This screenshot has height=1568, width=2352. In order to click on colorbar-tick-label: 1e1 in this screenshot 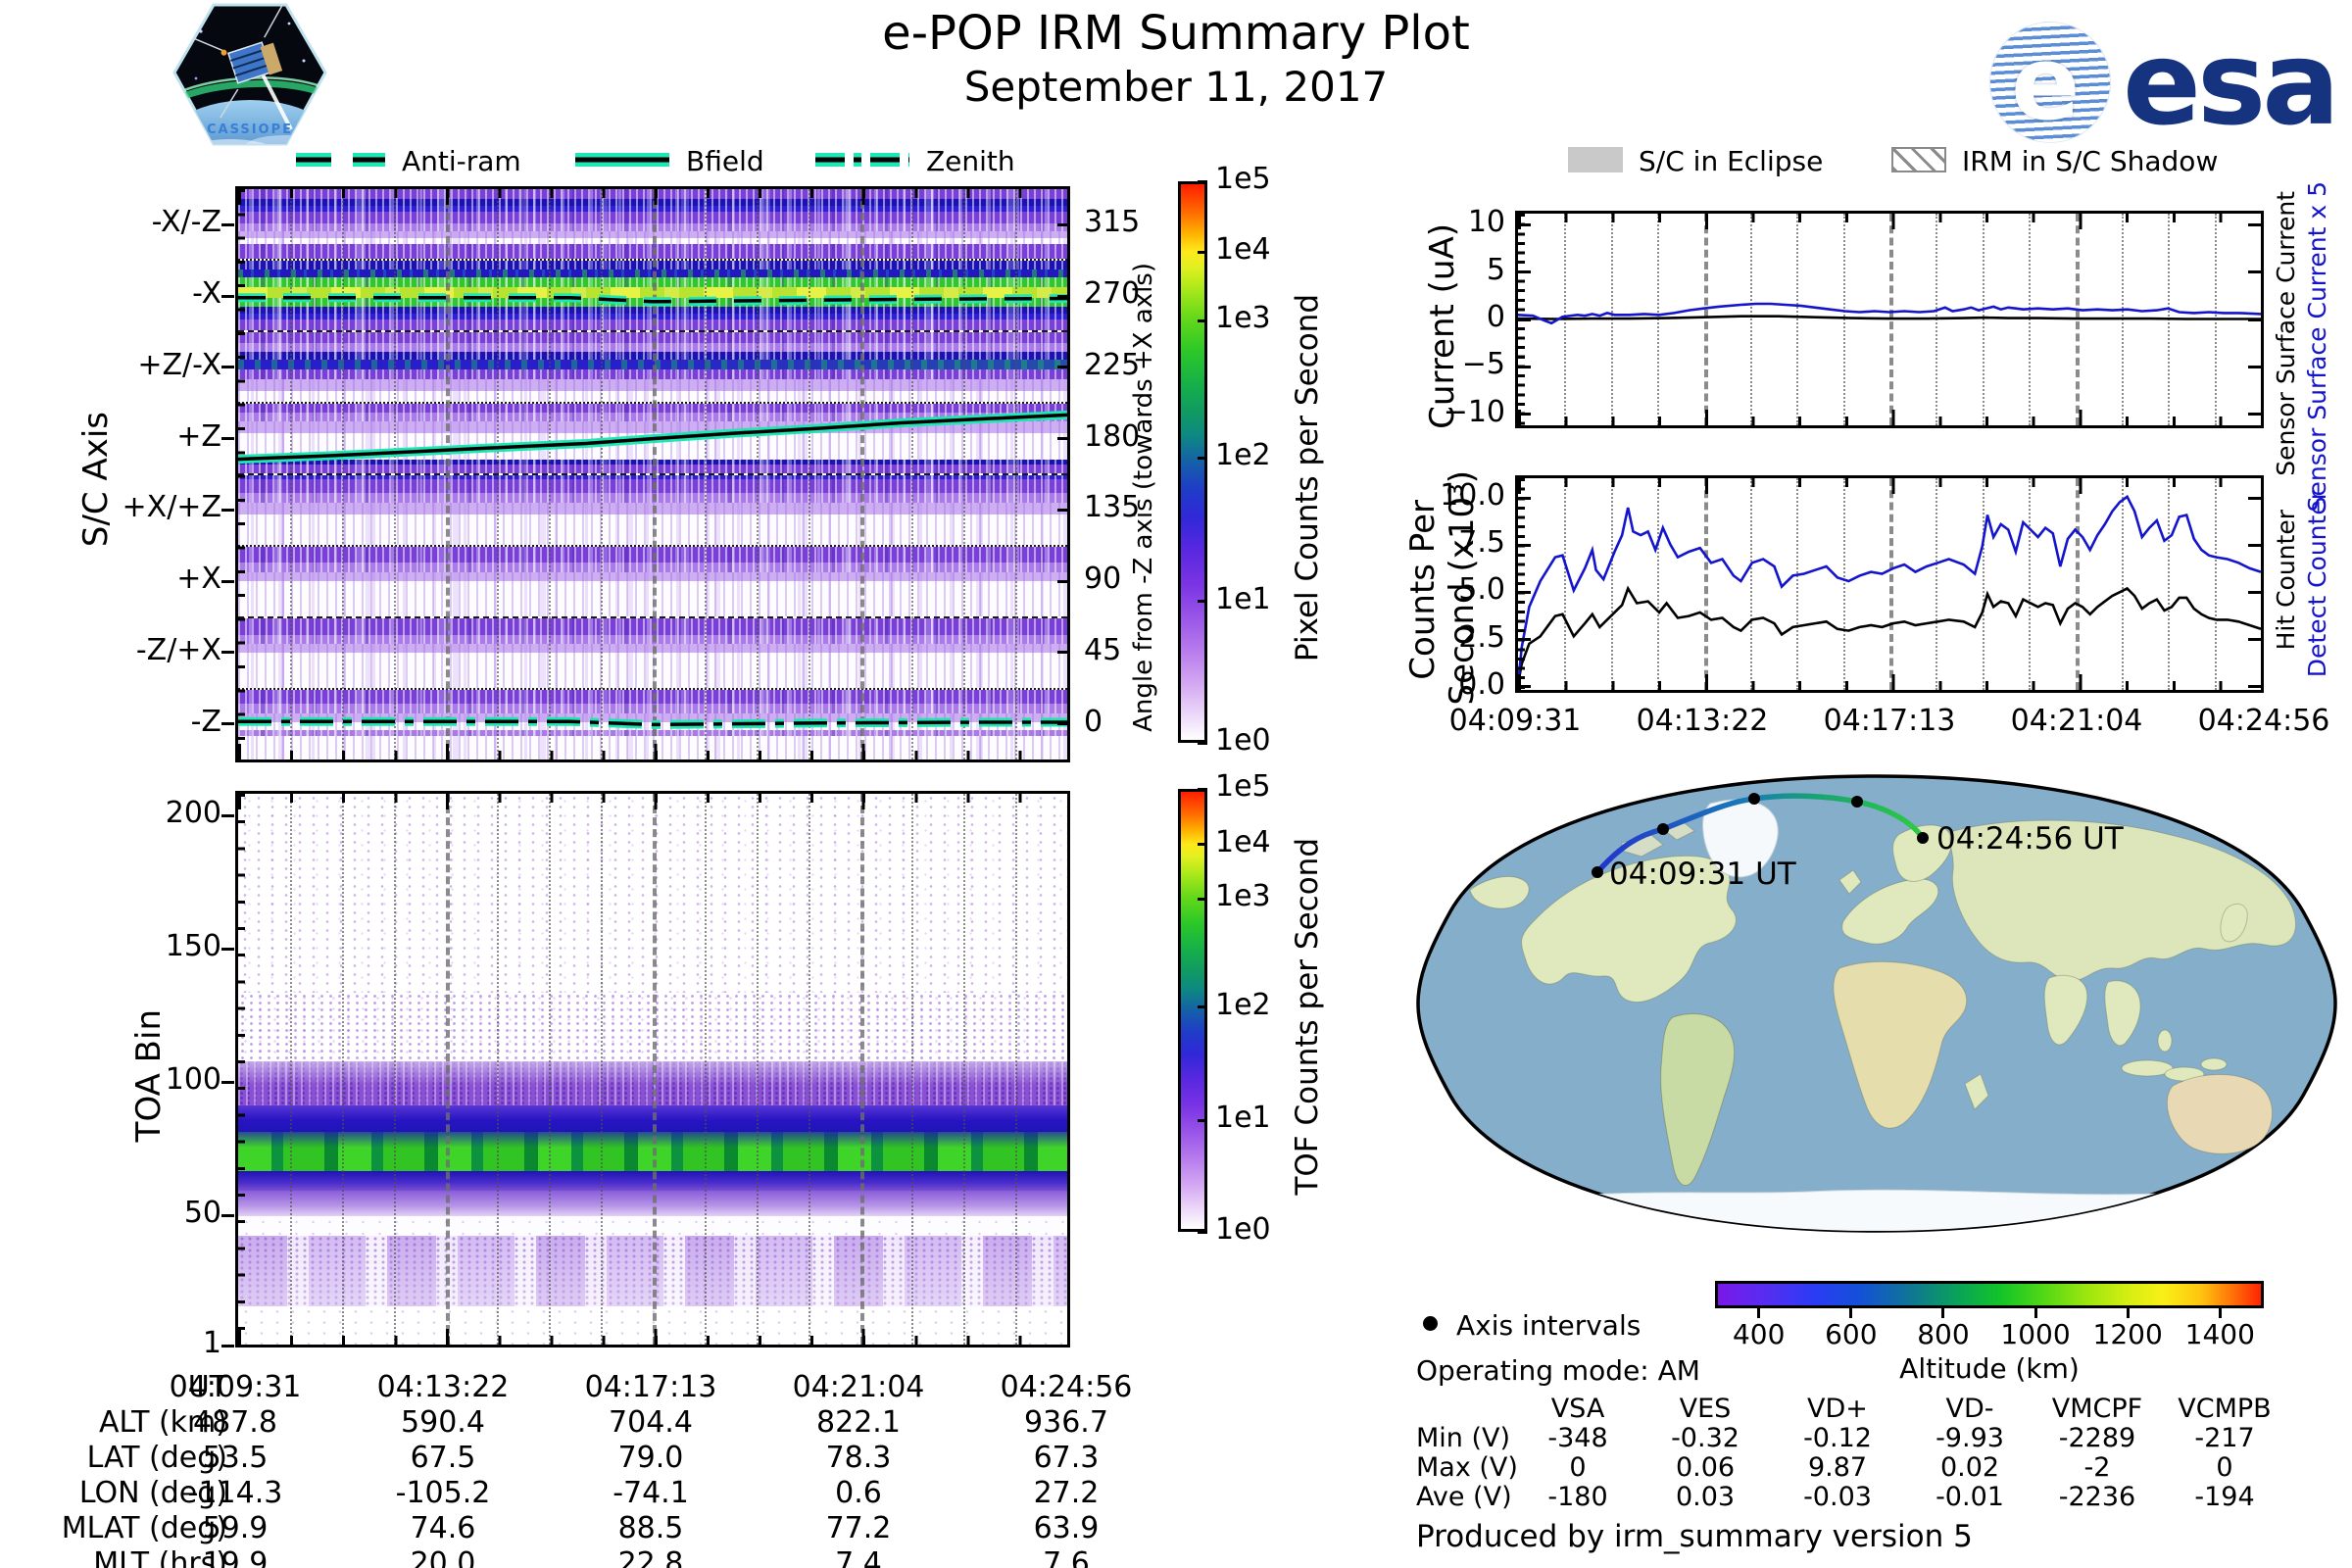, I will do `click(1243, 598)`.